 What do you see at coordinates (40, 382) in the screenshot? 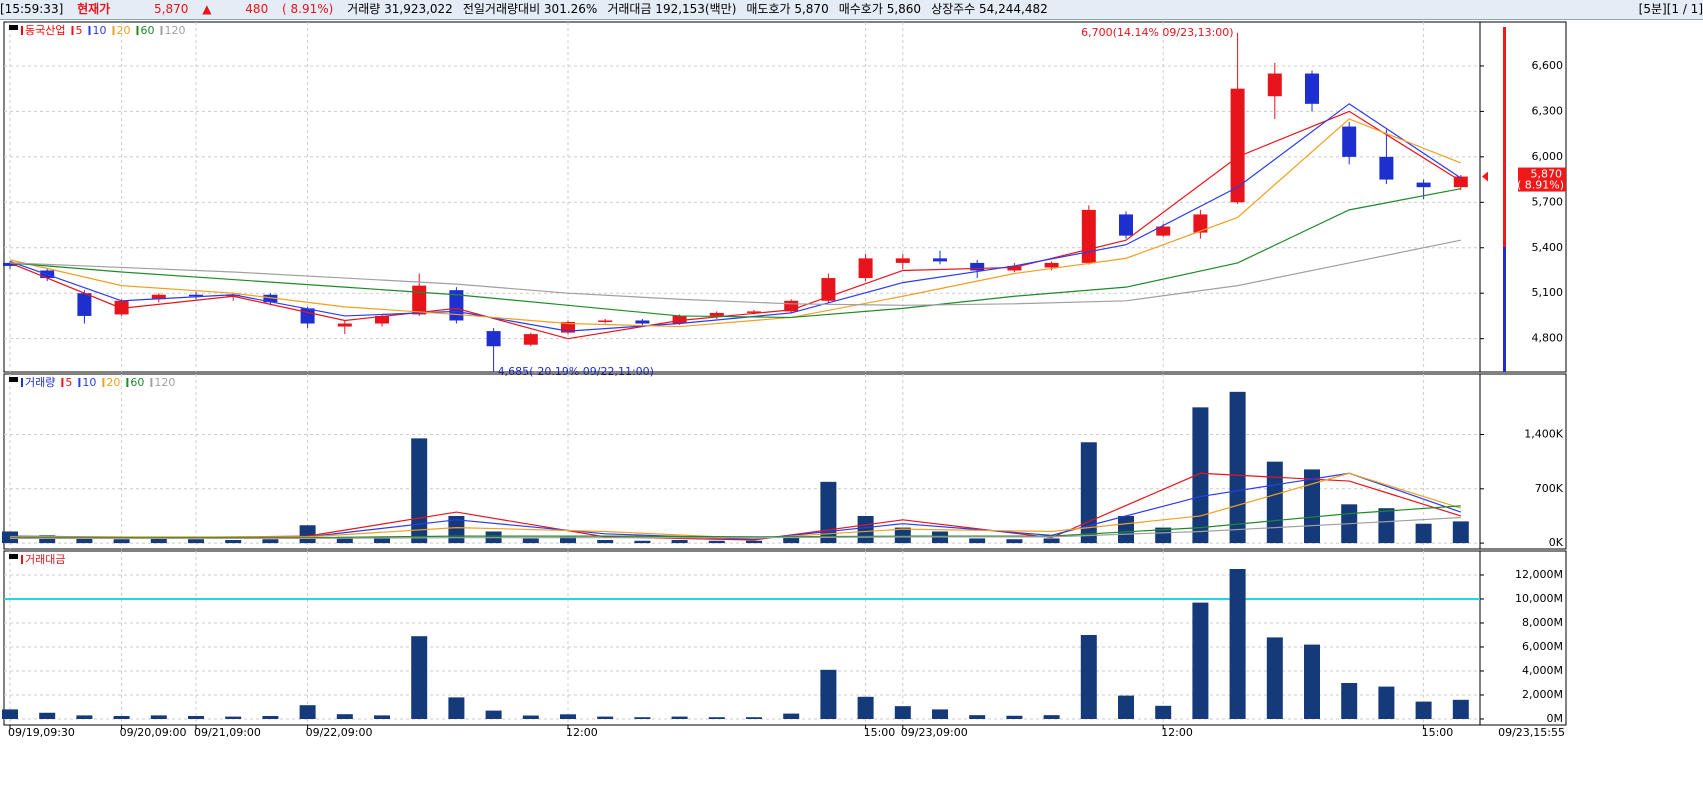
I see `panel-title: 거래량` at bounding box center [40, 382].